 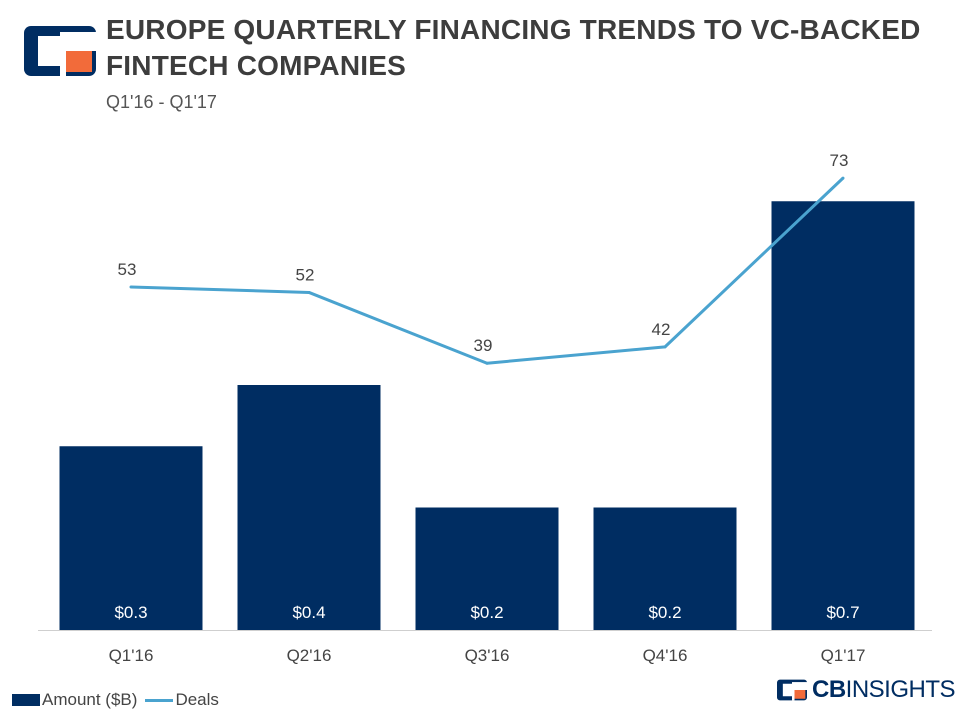 What do you see at coordinates (483, 345) in the screenshot?
I see `deals-value-label: 39` at bounding box center [483, 345].